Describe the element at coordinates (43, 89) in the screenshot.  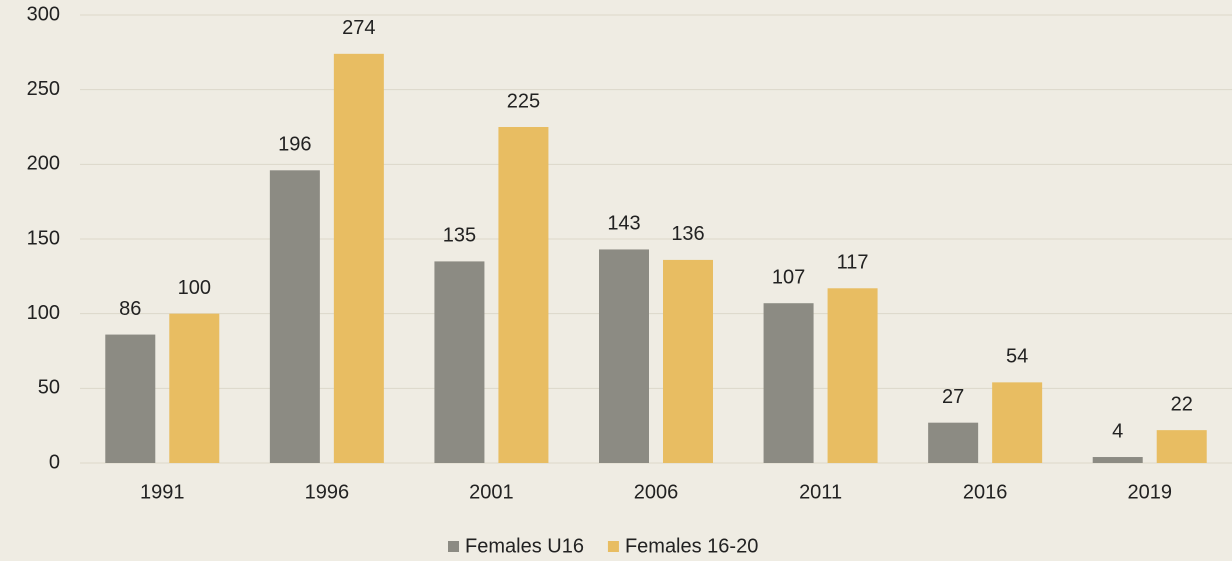
I see `y-tick-label: 250` at that location.